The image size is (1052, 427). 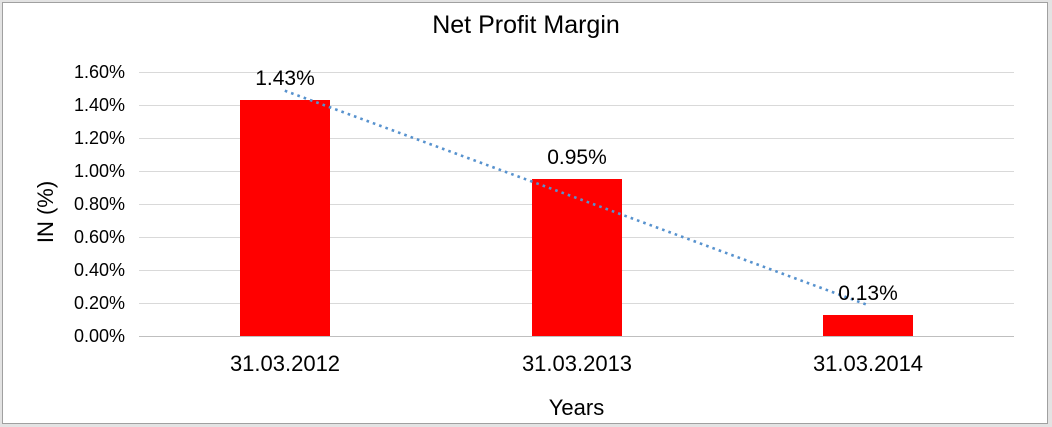 What do you see at coordinates (577, 257) in the screenshot?
I see `bar-31.03.2013` at bounding box center [577, 257].